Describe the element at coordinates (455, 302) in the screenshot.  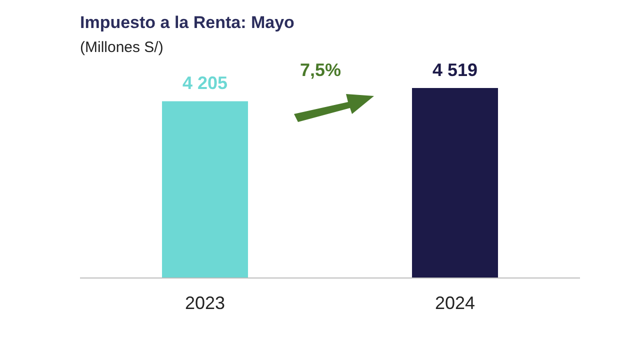
I see `x-tick-label: 2024` at that location.